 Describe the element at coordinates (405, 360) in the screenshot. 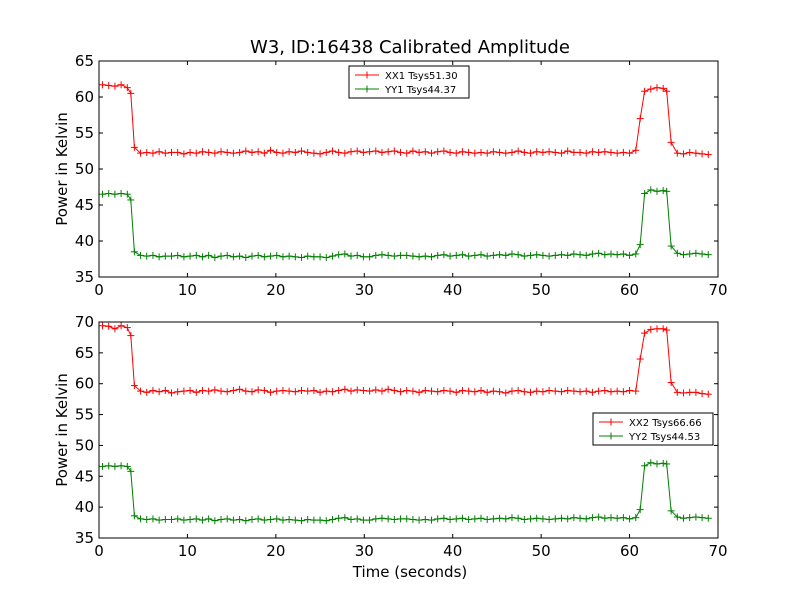

I see `series-line` at that location.